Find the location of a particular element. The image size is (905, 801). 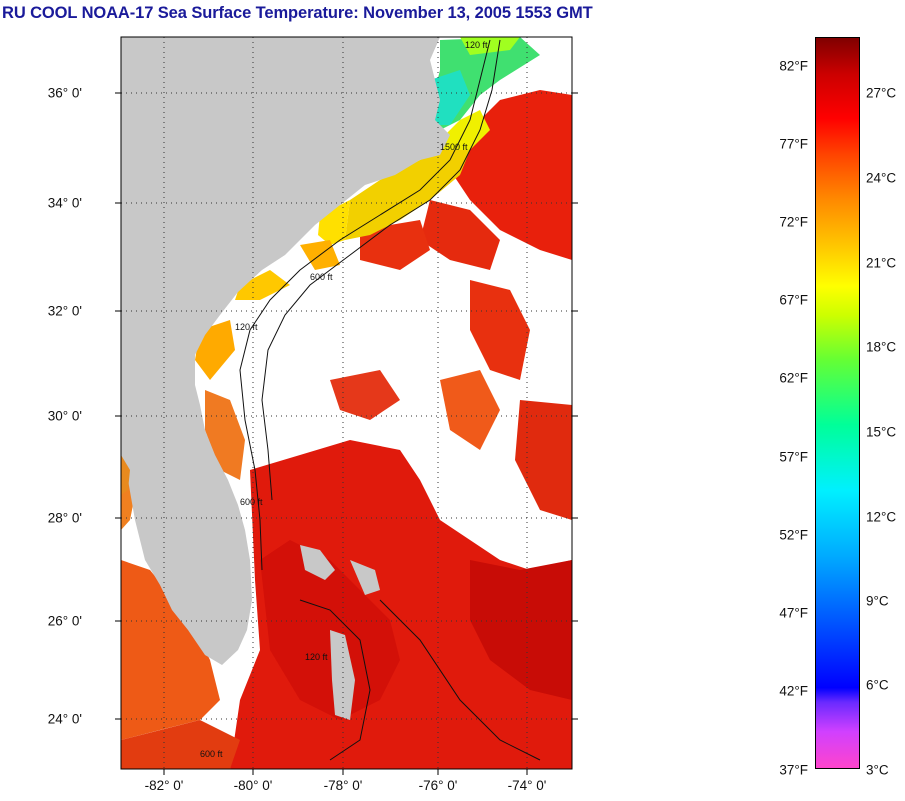

lon-label: -76° 0' is located at coordinates (438, 785).